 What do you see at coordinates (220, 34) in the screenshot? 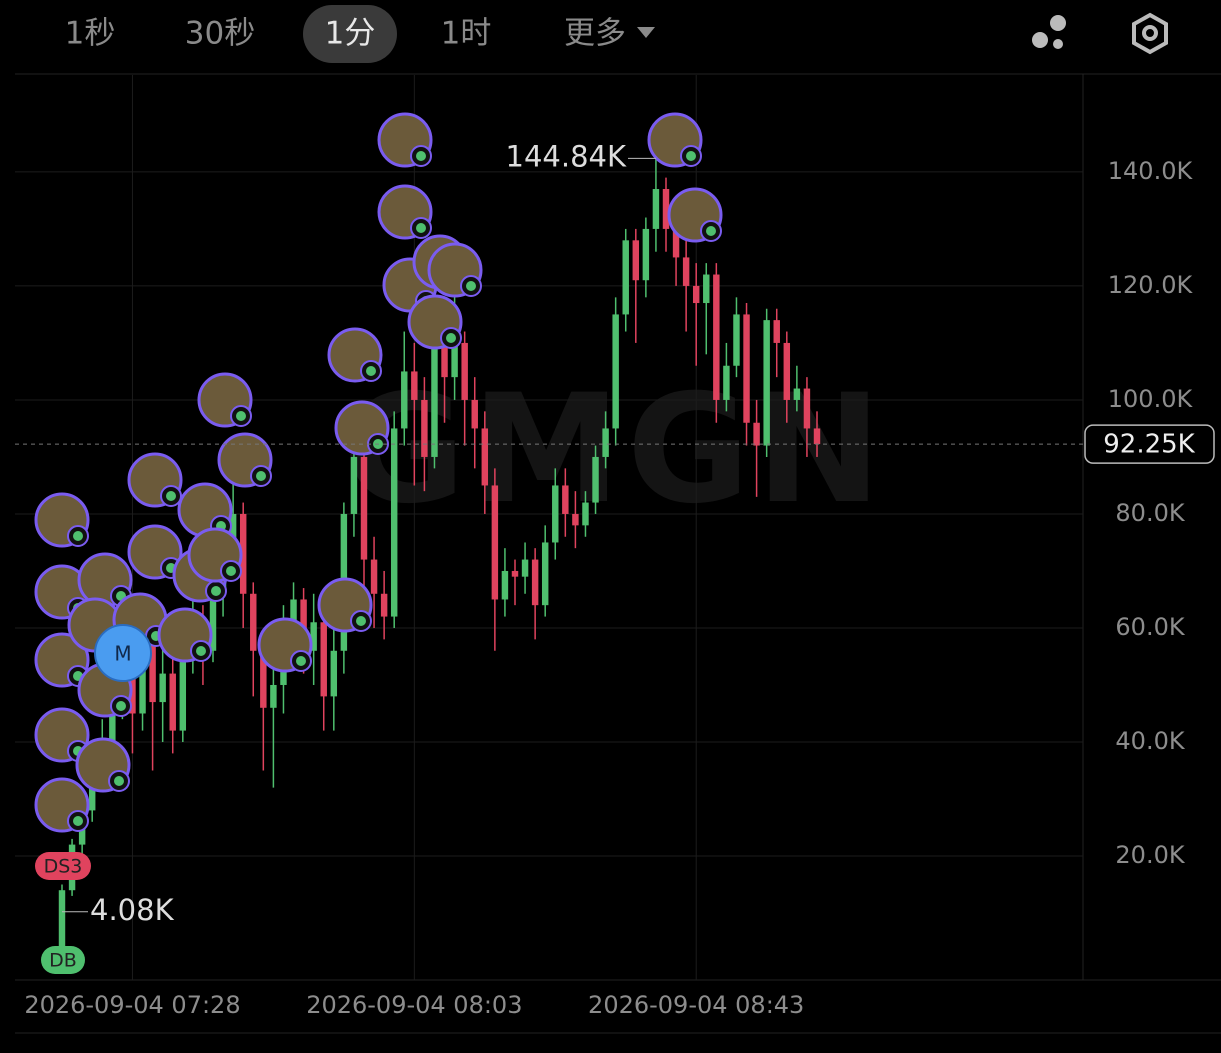
I see `interval-tab: 30秒` at bounding box center [220, 34].